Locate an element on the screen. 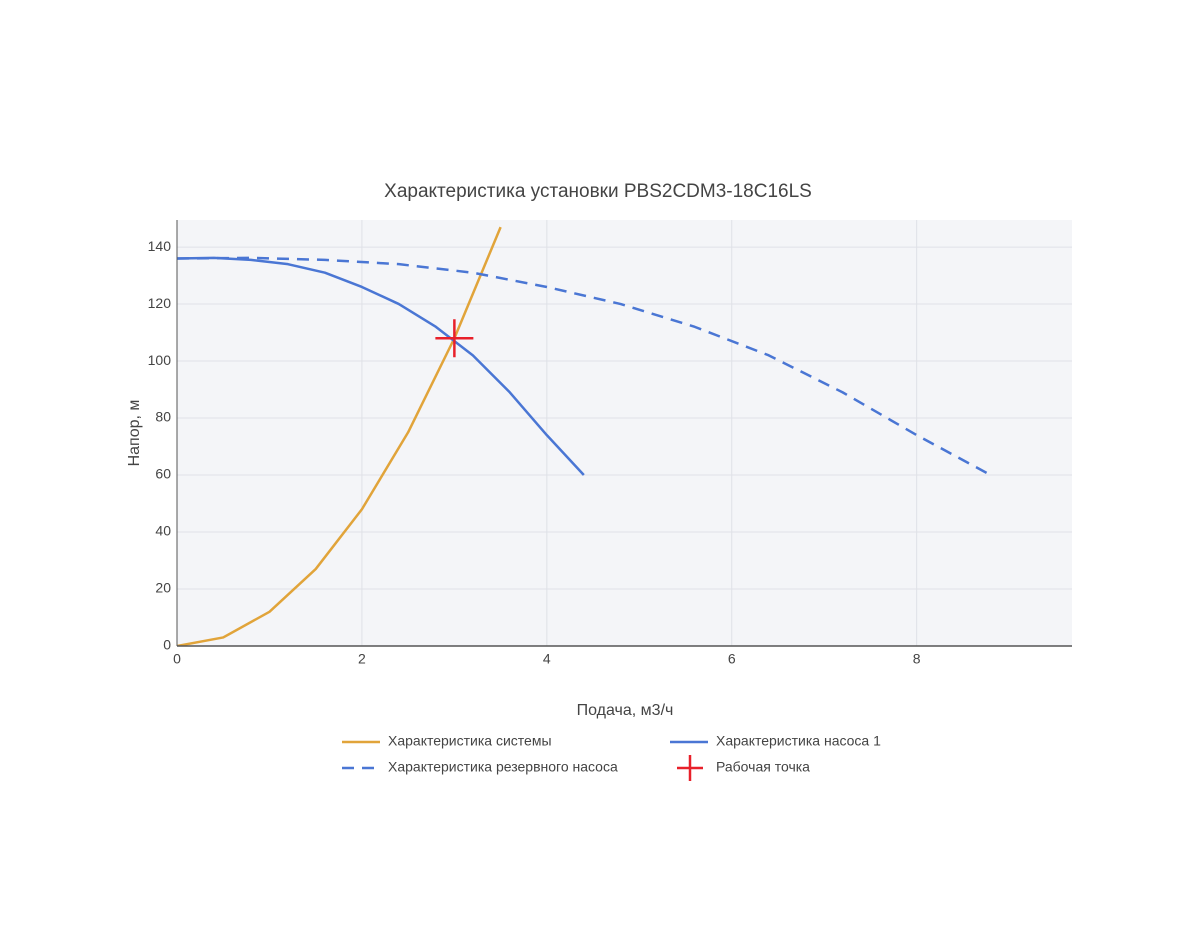  y-tick-label: 140 is located at coordinates (160, 246).